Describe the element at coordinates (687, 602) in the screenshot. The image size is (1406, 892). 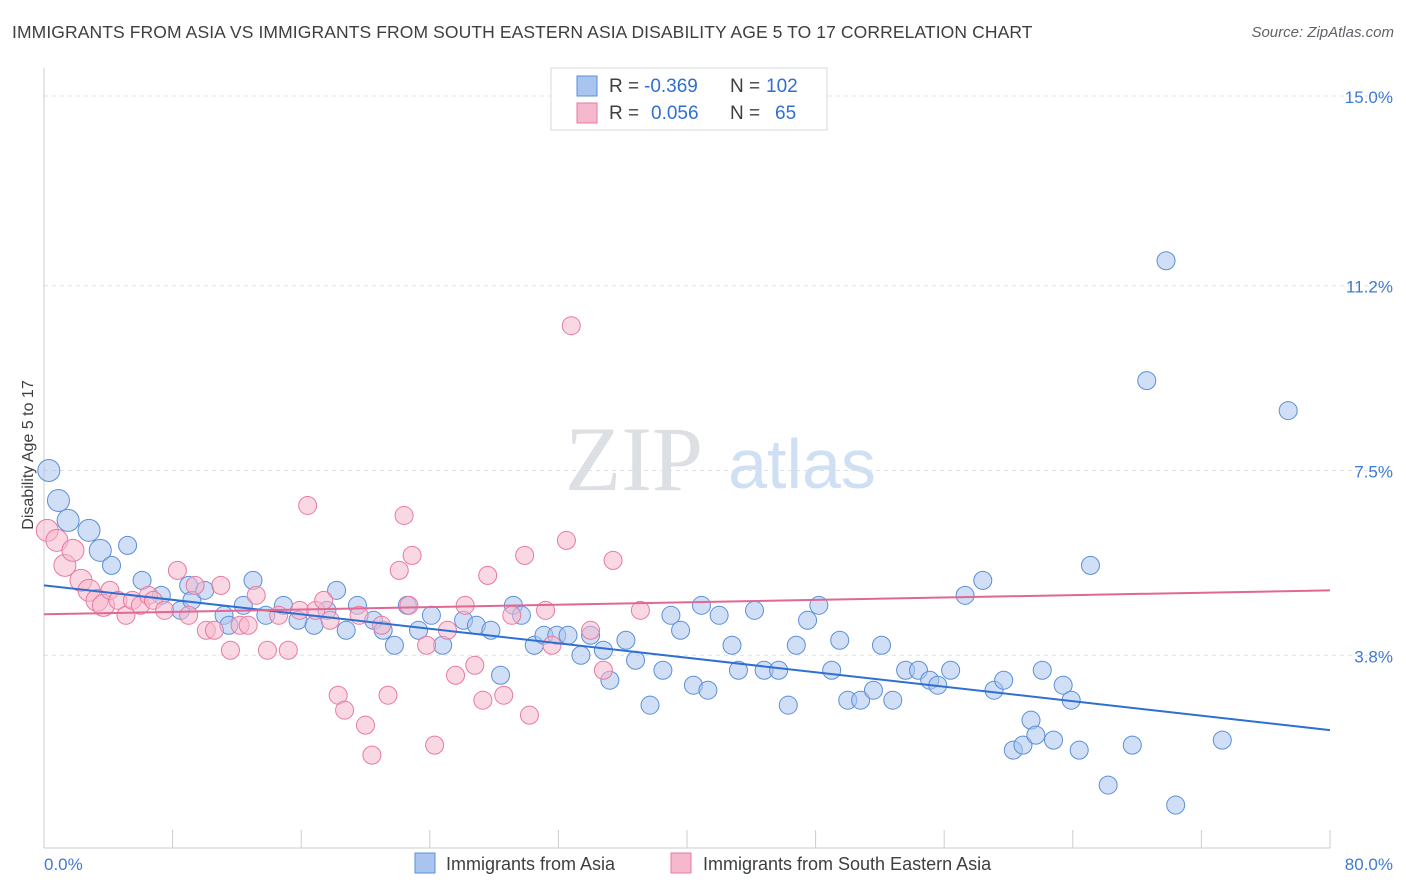
I see `se-asia-trend-line` at that location.